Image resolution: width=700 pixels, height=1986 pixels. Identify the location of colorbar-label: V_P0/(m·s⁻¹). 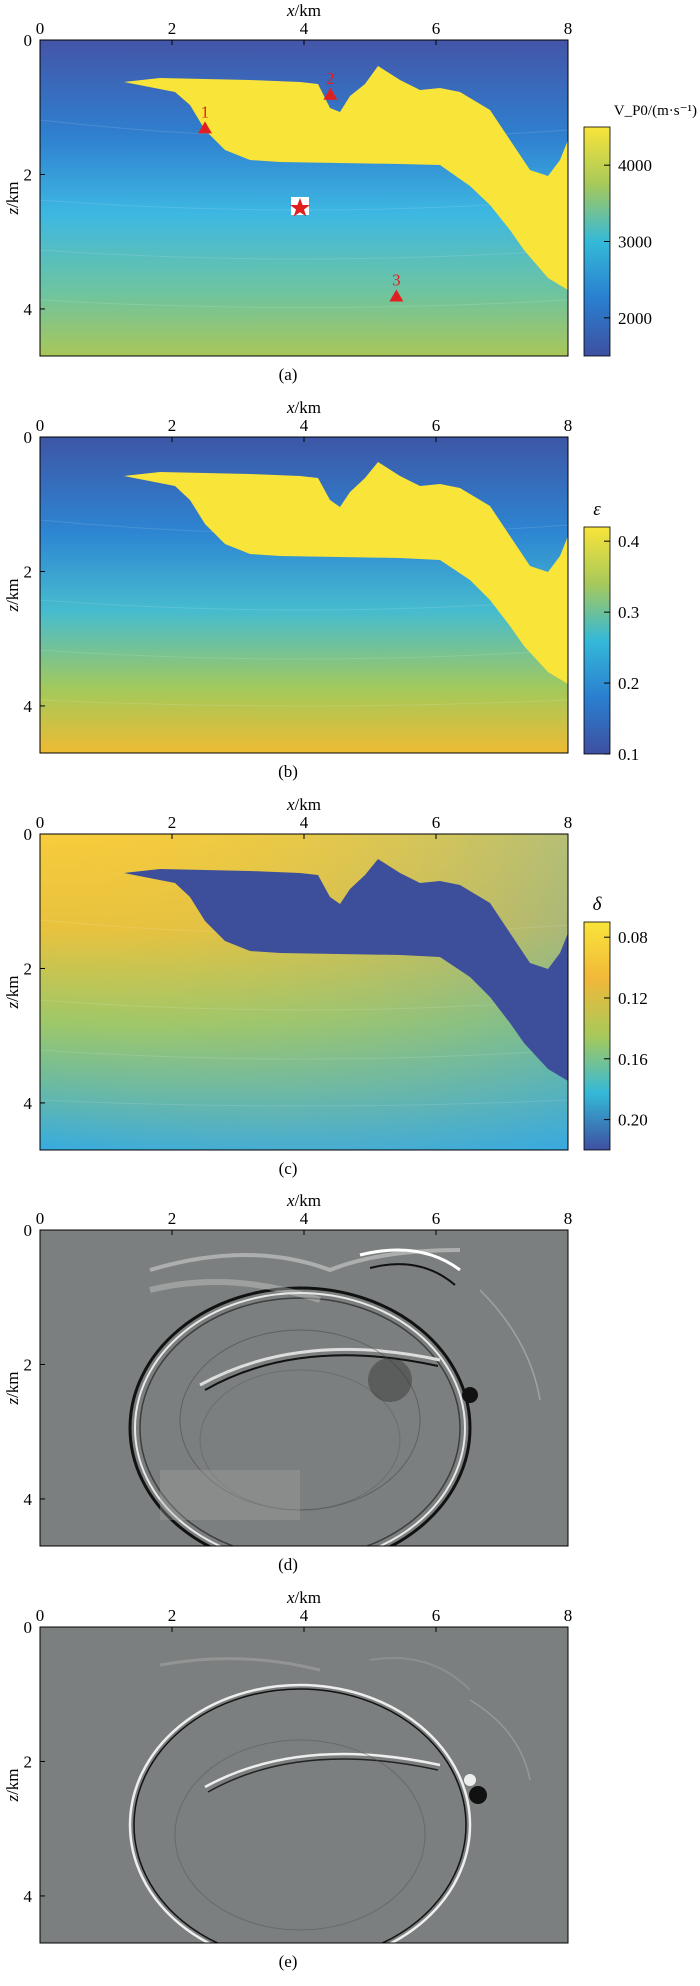
(655, 111).